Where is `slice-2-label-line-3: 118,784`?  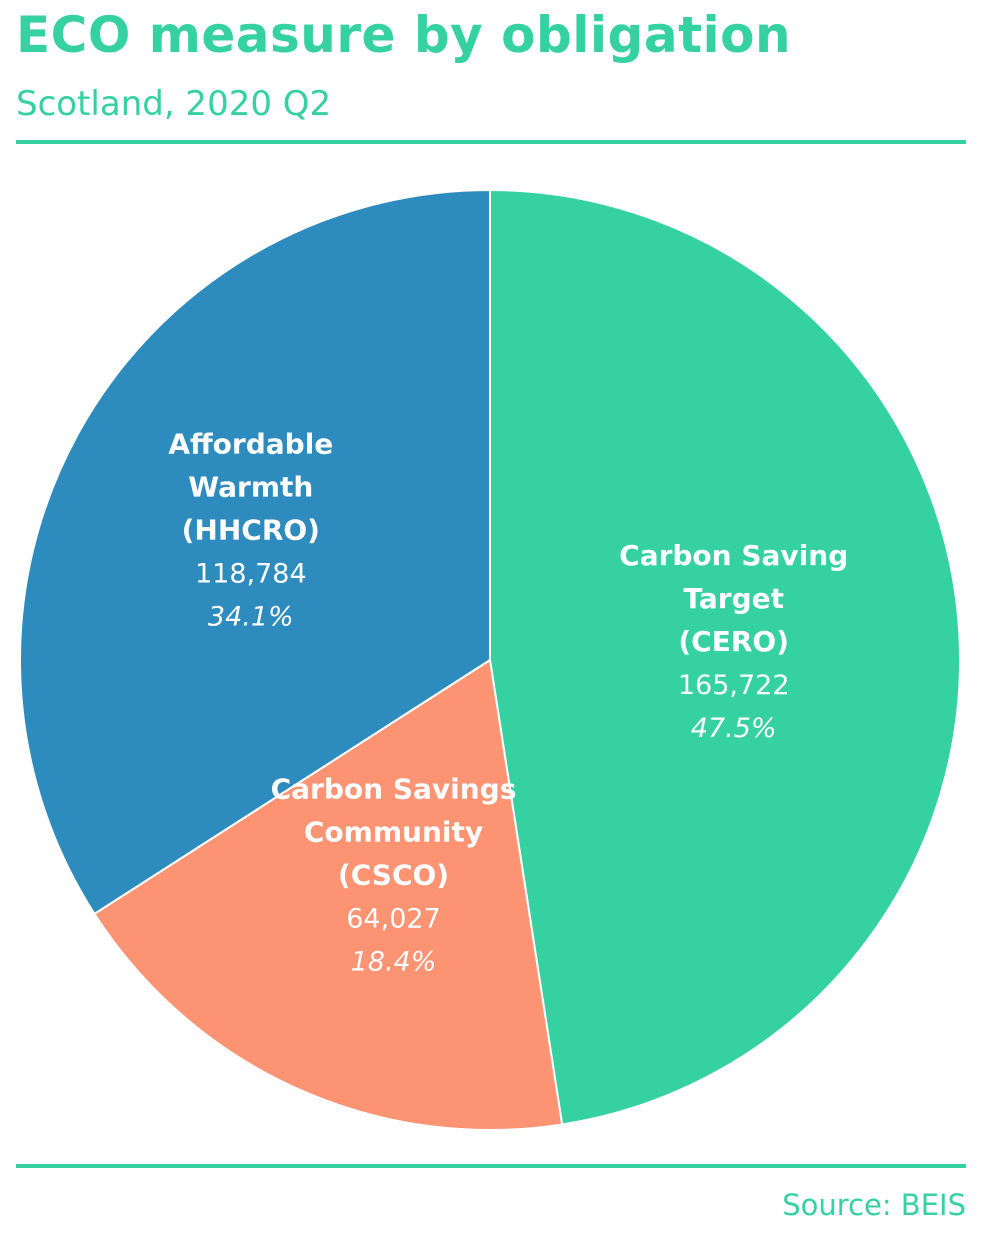
slice-2-label-line-3: 118,784 is located at coordinates (251, 573).